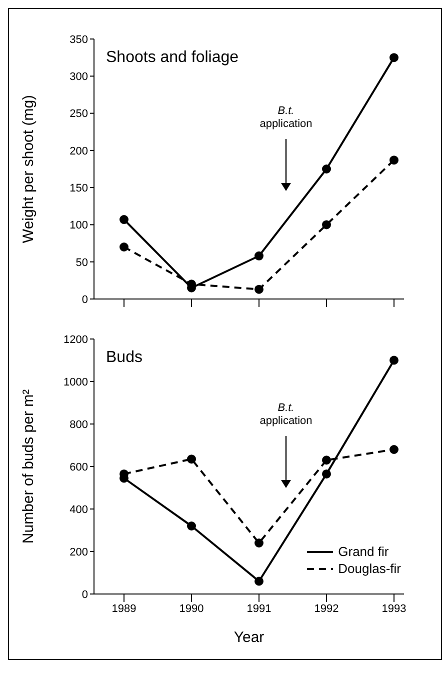  What do you see at coordinates (28, 169) in the screenshot?
I see `y-axis-title: Weight per shoot (mg)` at bounding box center [28, 169].